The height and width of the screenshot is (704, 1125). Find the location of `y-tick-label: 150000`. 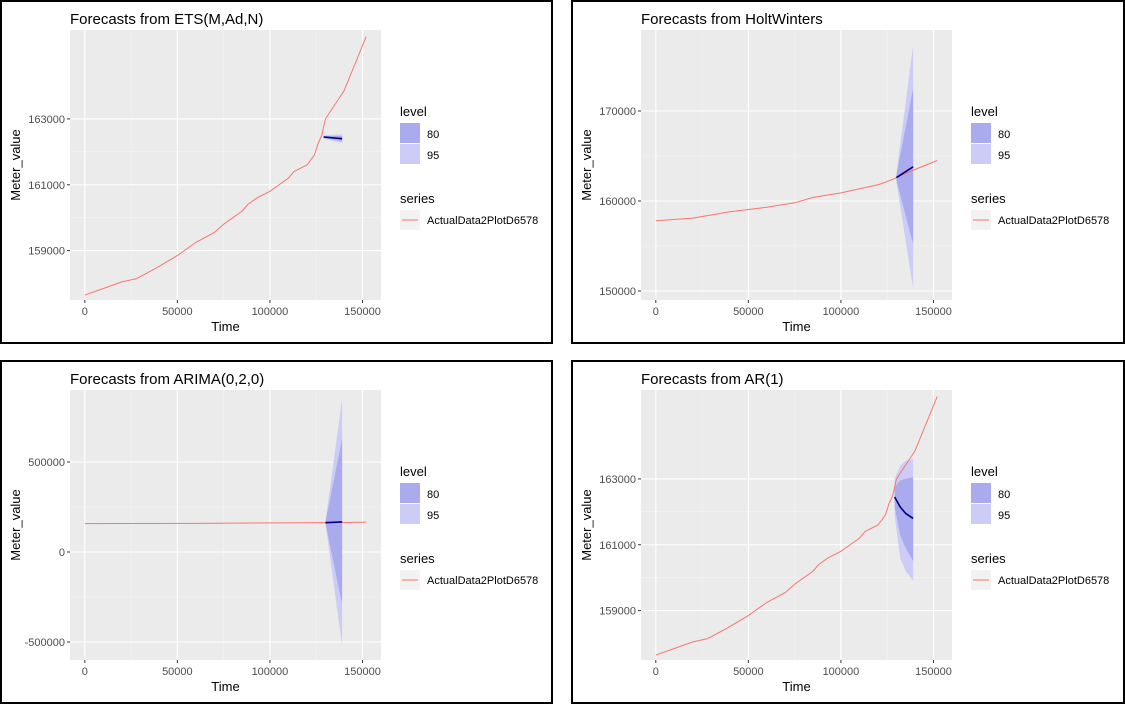

y-tick-label: 150000 is located at coordinates (617, 292).